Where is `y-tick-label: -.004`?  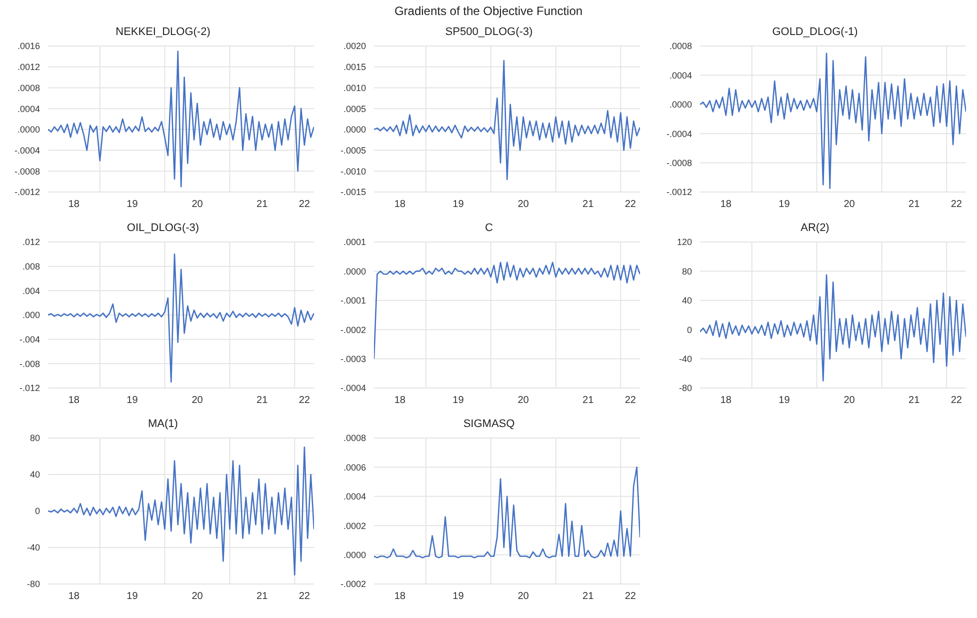 y-tick-label: -.004 is located at coordinates (29, 339).